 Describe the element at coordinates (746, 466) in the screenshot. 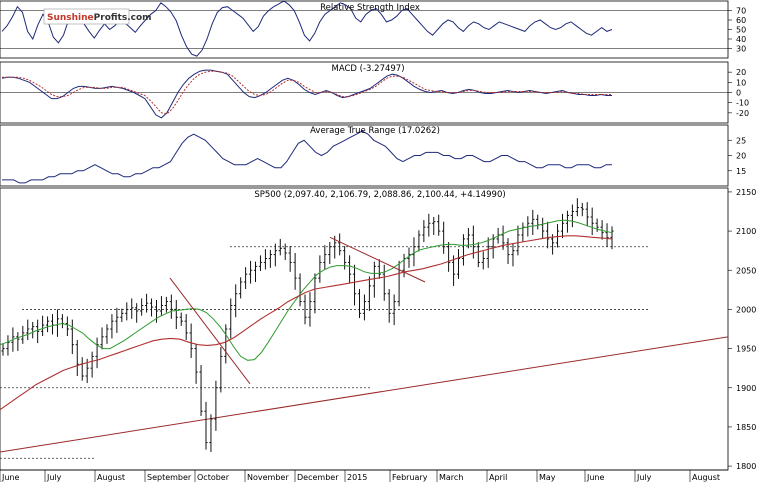

I see `price-y-tick-label: 1800` at that location.